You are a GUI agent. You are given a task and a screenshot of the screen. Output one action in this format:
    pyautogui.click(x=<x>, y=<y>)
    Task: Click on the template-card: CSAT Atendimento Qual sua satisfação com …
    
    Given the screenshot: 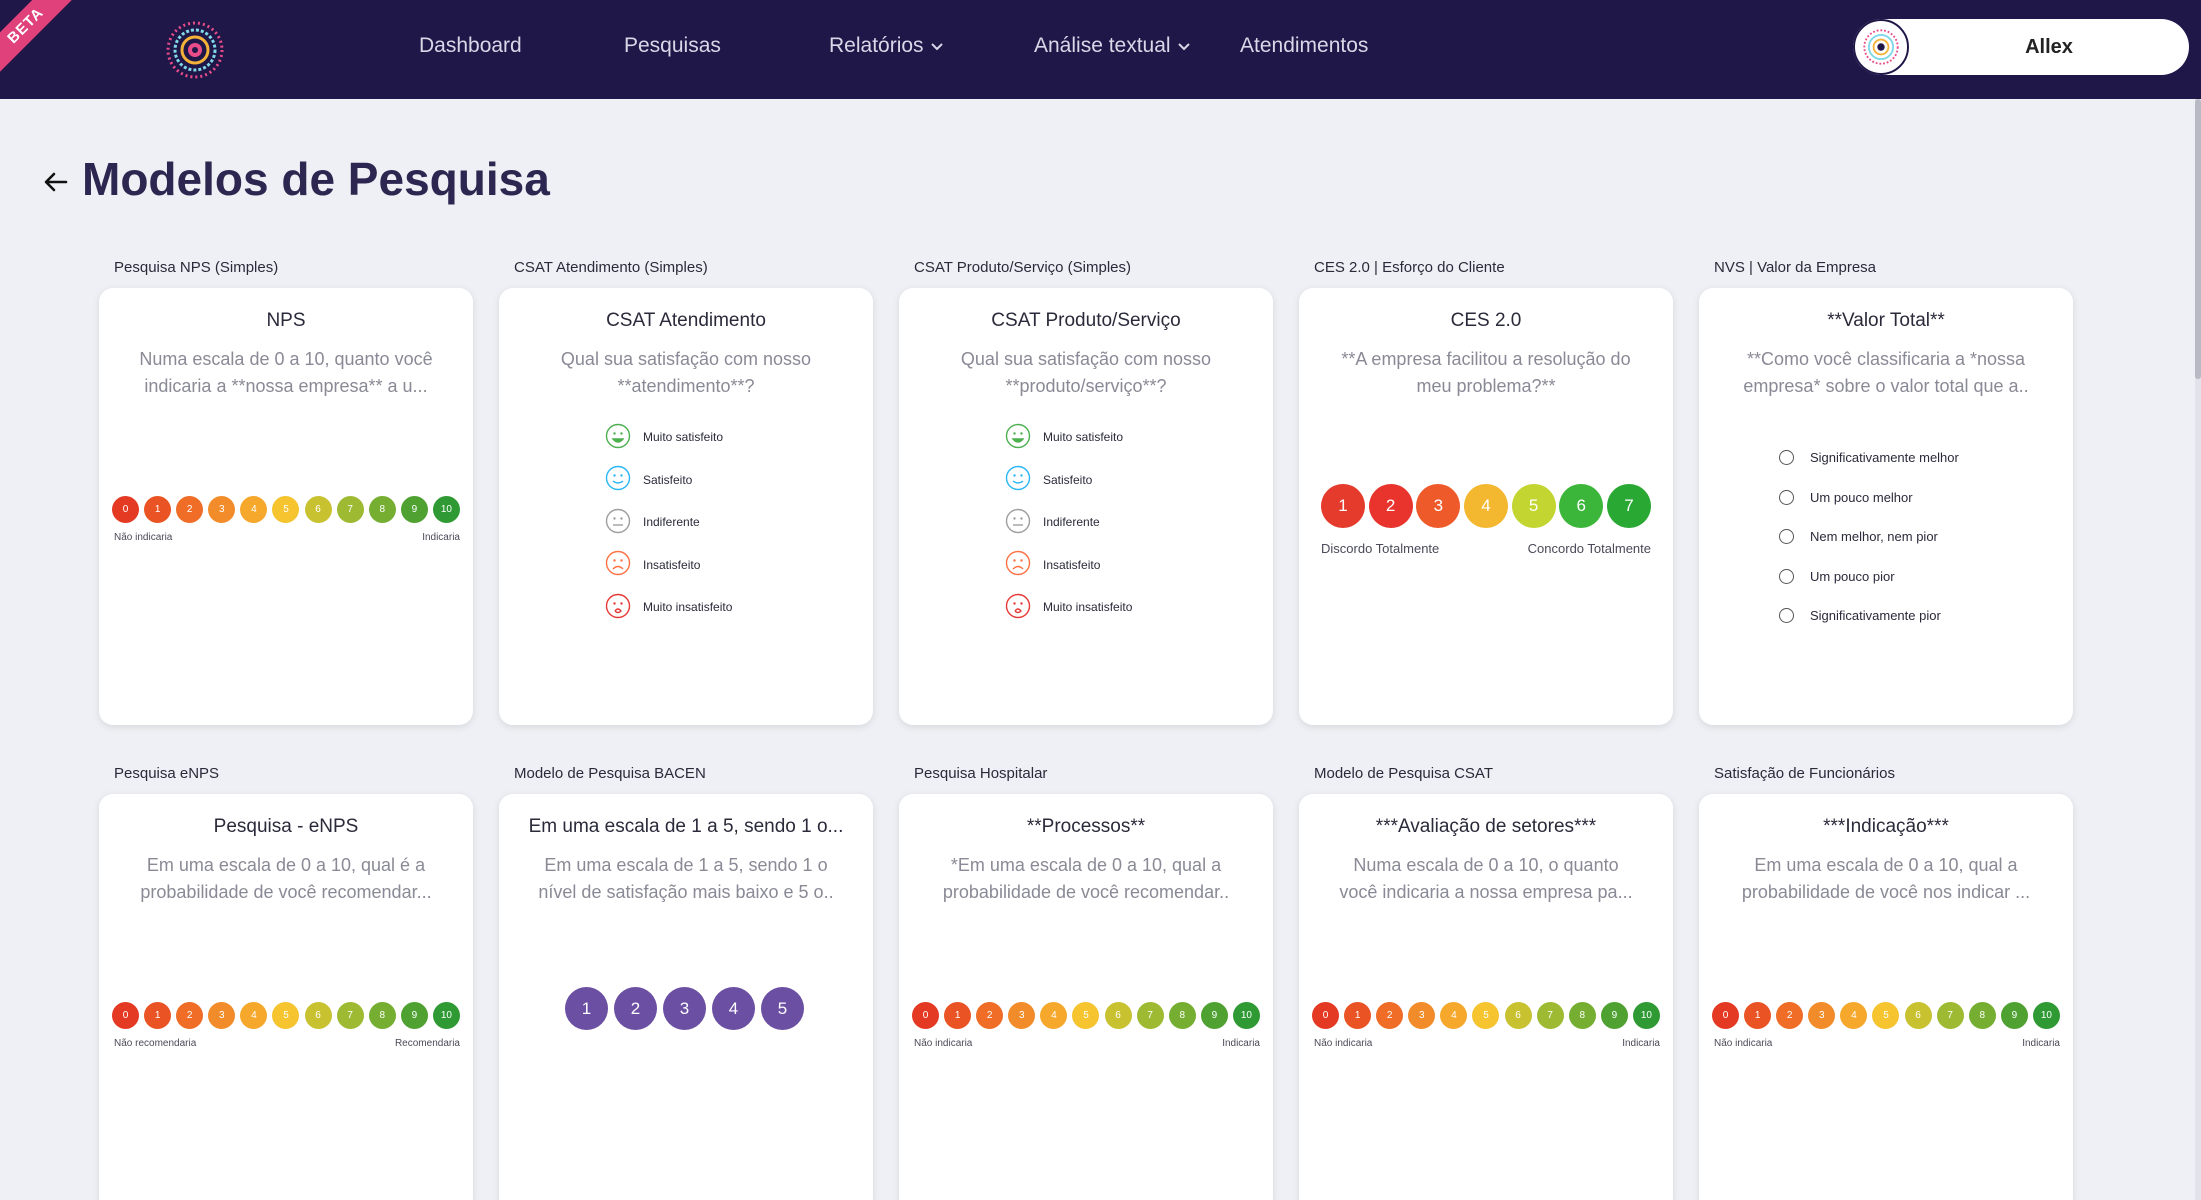 What is the action you would take?
    pyautogui.click(x=686, y=506)
    